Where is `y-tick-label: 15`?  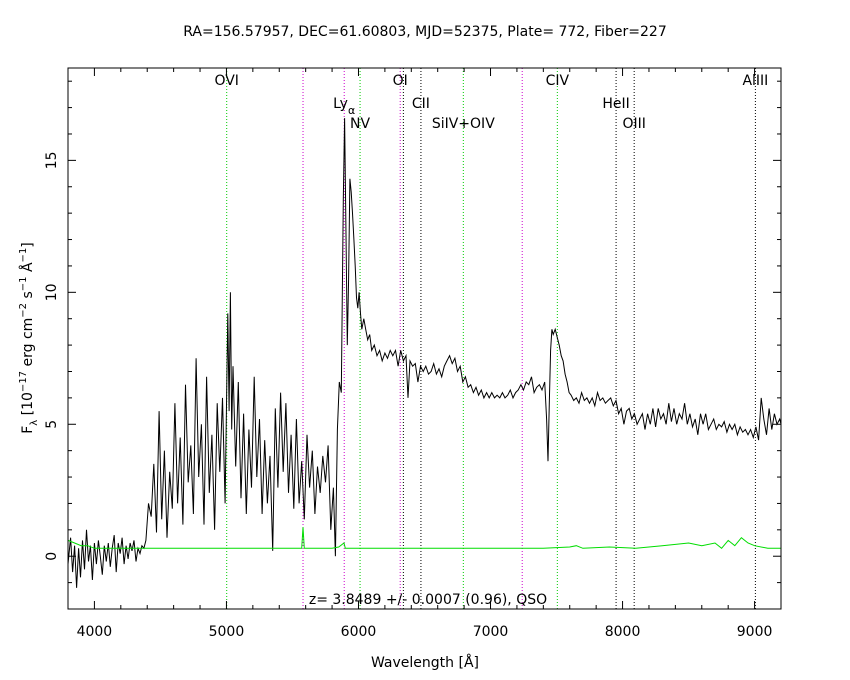
y-tick-label: 15 is located at coordinates (52, 160).